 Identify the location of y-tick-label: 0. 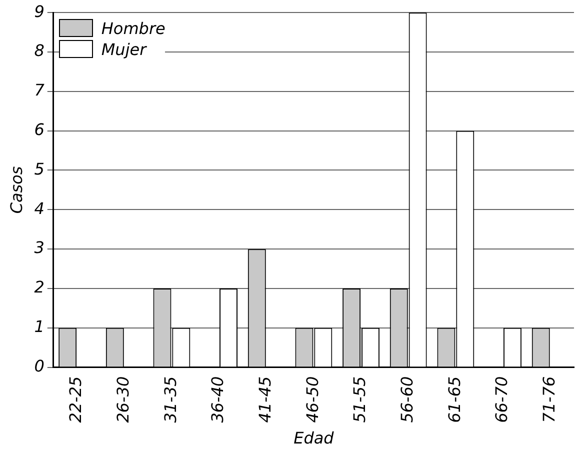
(39, 366).